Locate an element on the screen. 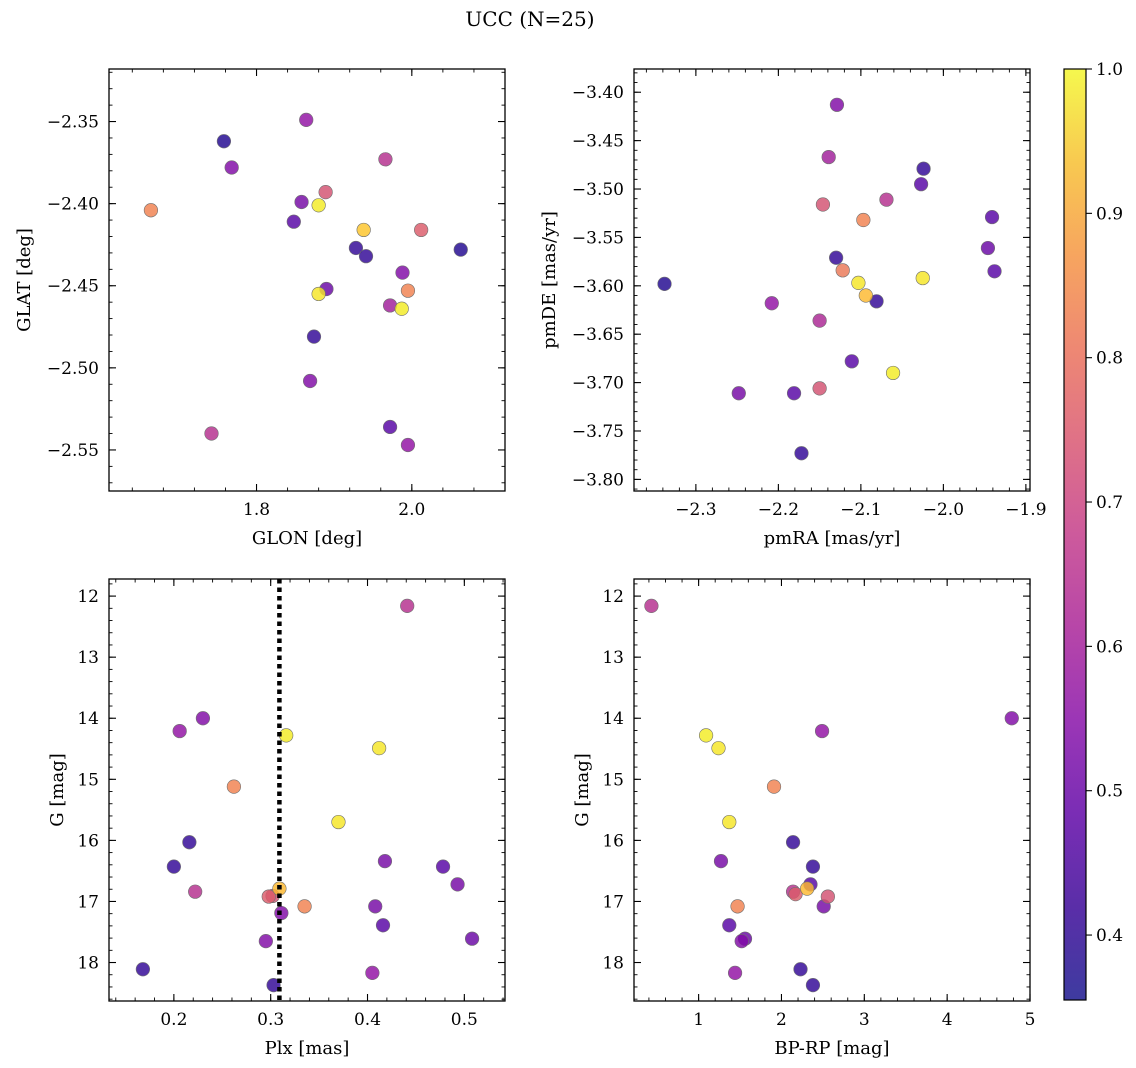  x-tick-label: 0.5 is located at coordinates (464, 1020).